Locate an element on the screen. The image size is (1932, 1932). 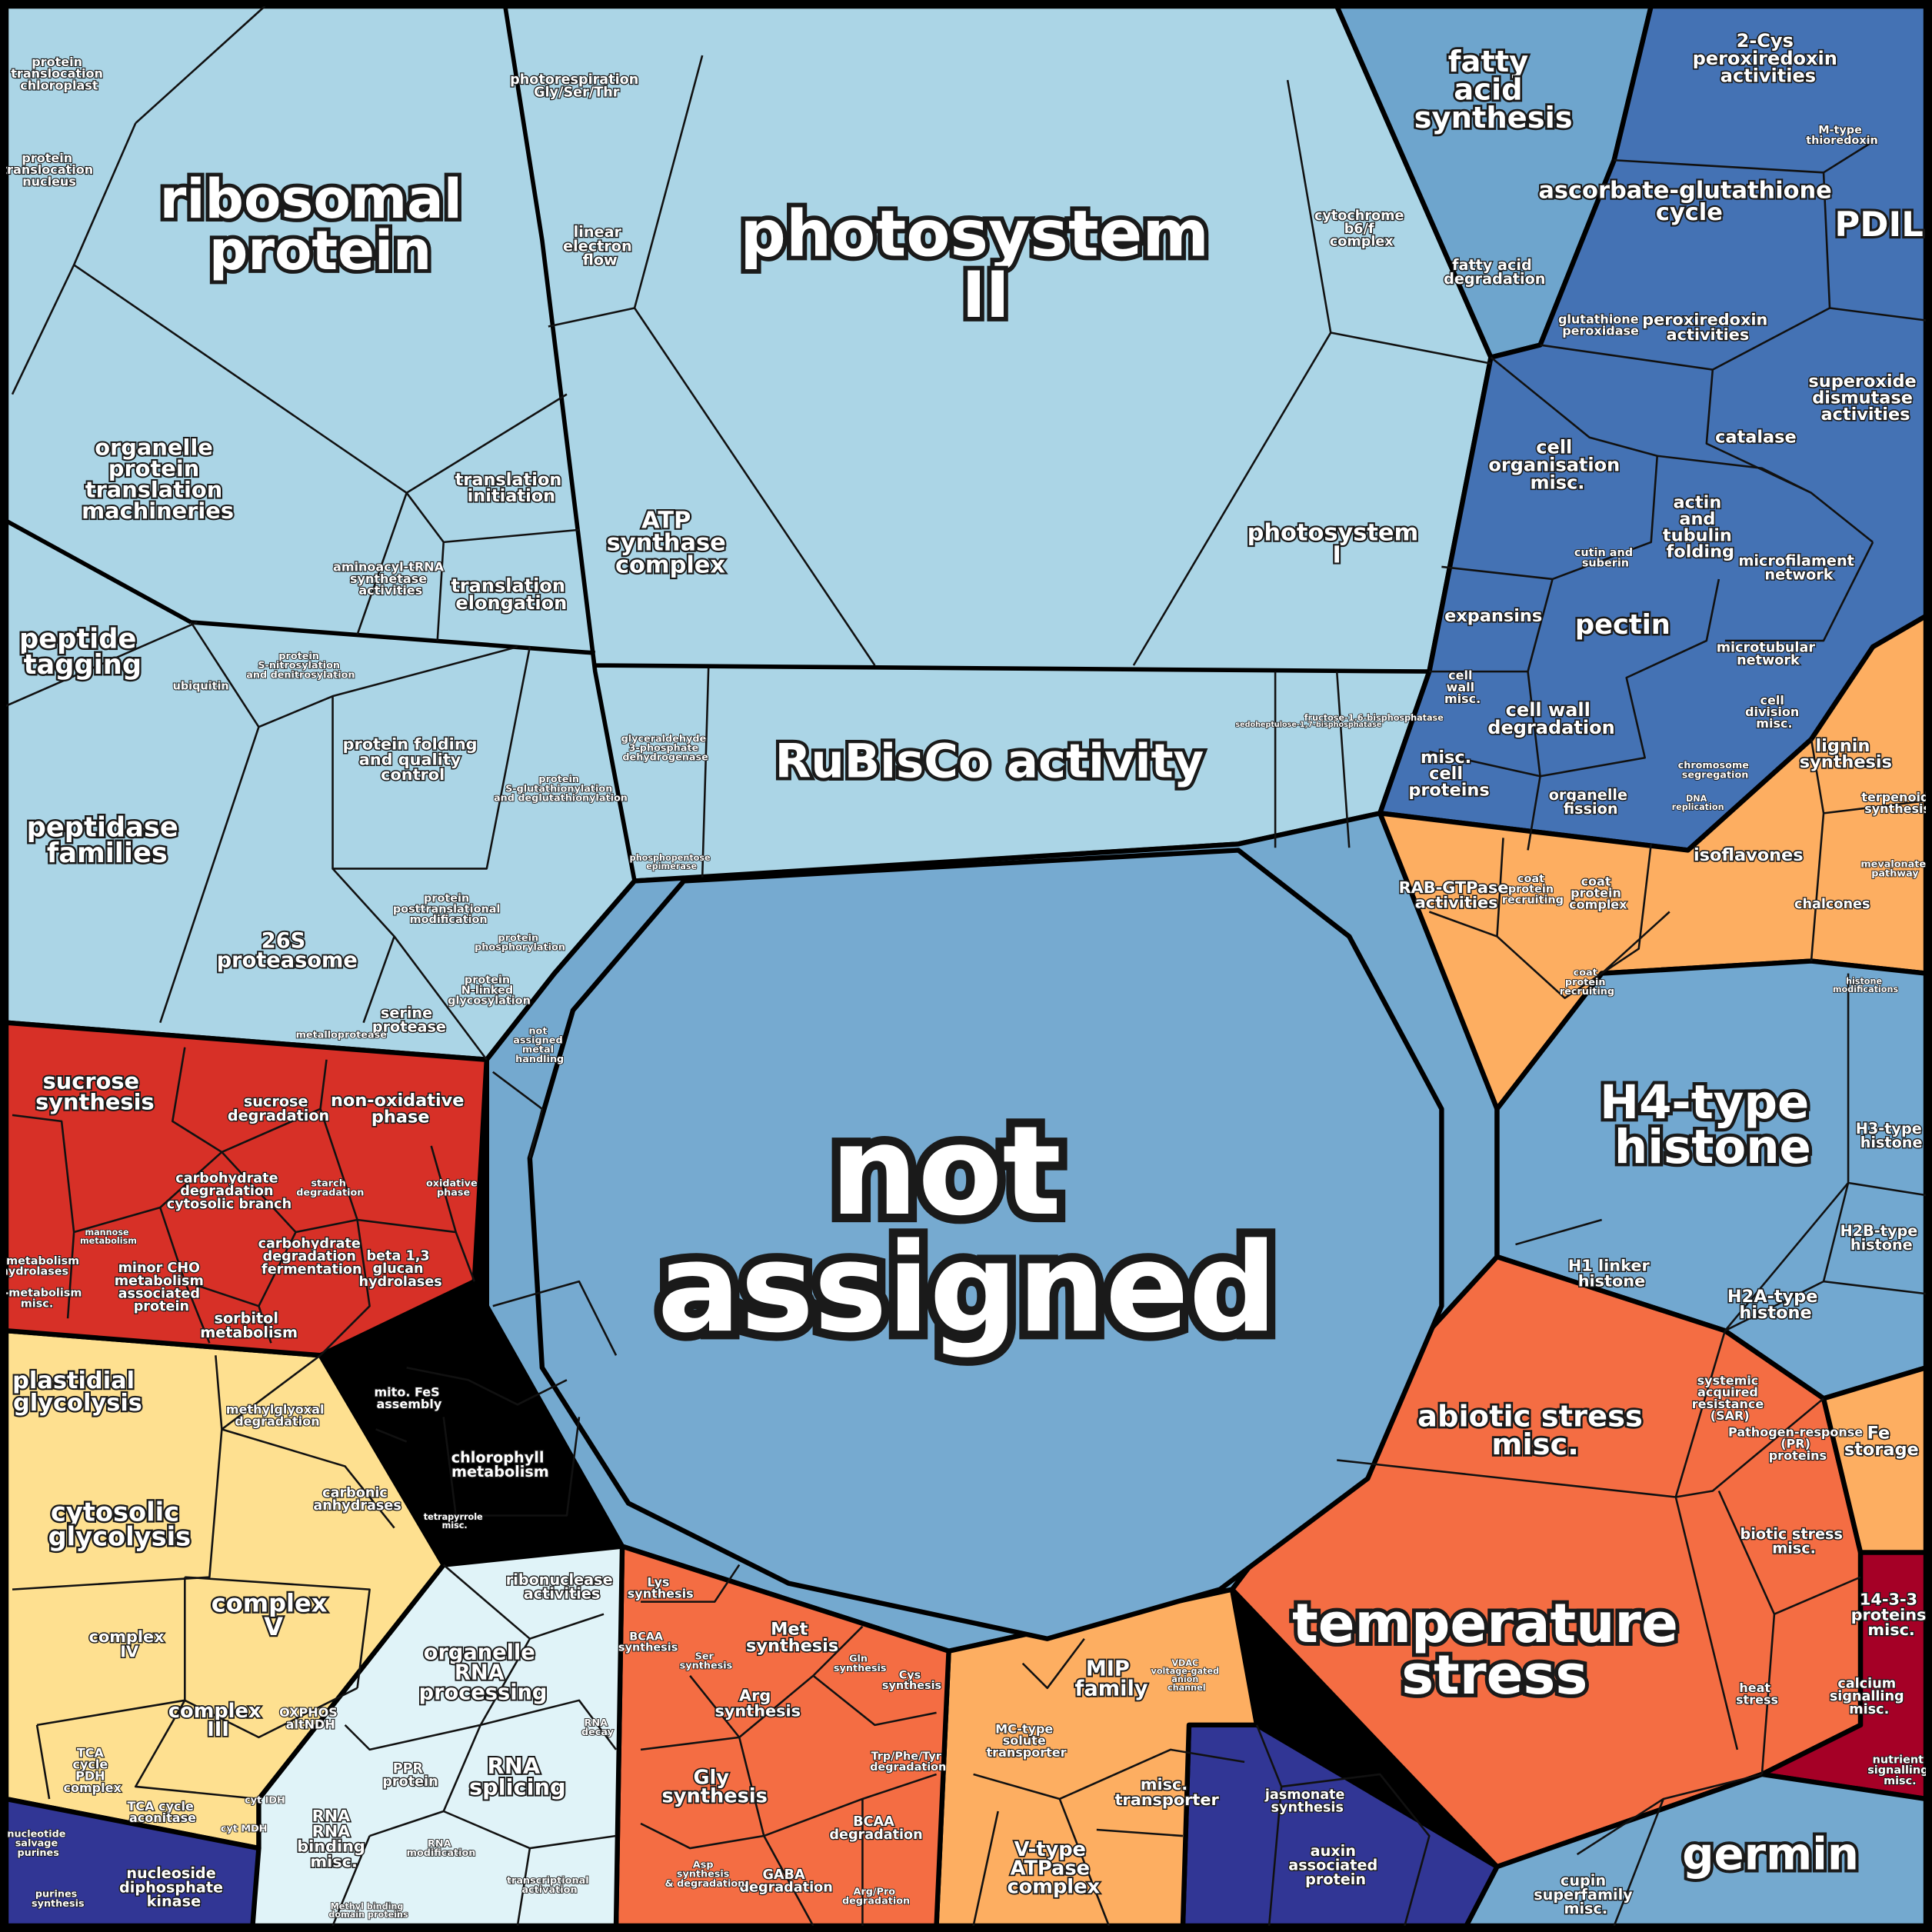
cell-label: GABA degradation is located at coordinates (785, 1881).